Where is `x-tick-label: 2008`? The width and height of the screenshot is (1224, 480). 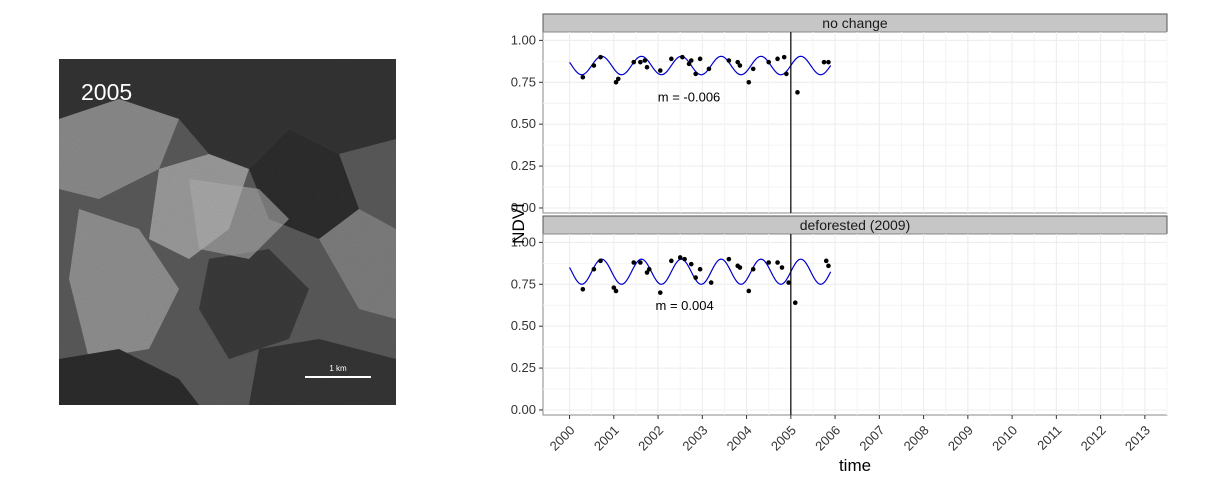 x-tick-label: 2008 is located at coordinates (916, 438).